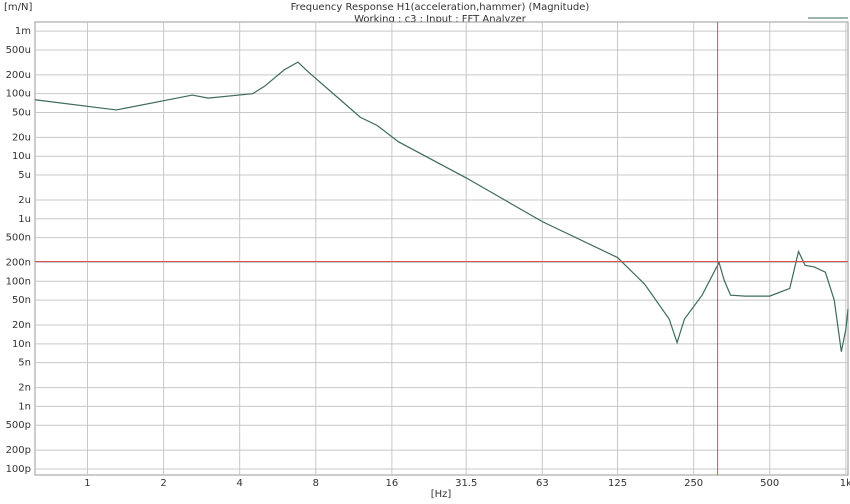 The image size is (850, 504). I want to click on y-tick-label: 20u, so click(21, 137).